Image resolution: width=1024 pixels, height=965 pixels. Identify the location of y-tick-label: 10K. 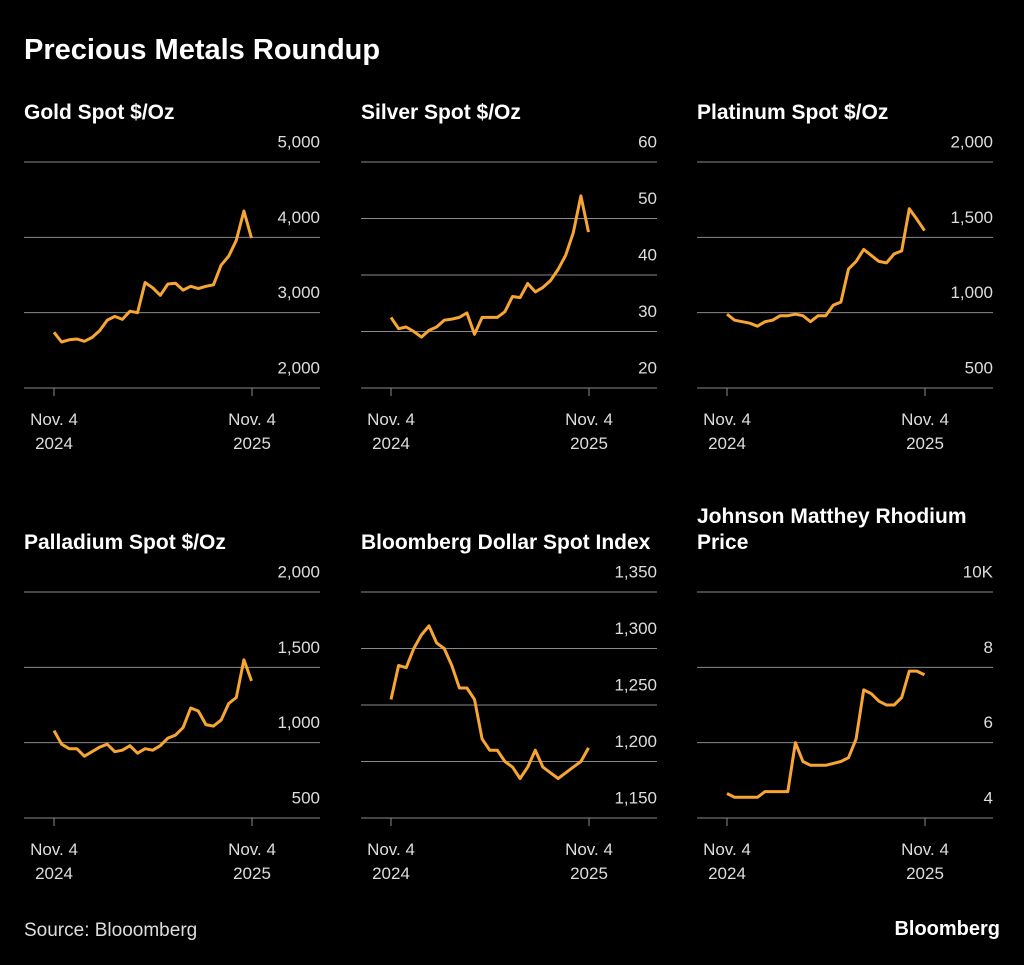
(978, 571).